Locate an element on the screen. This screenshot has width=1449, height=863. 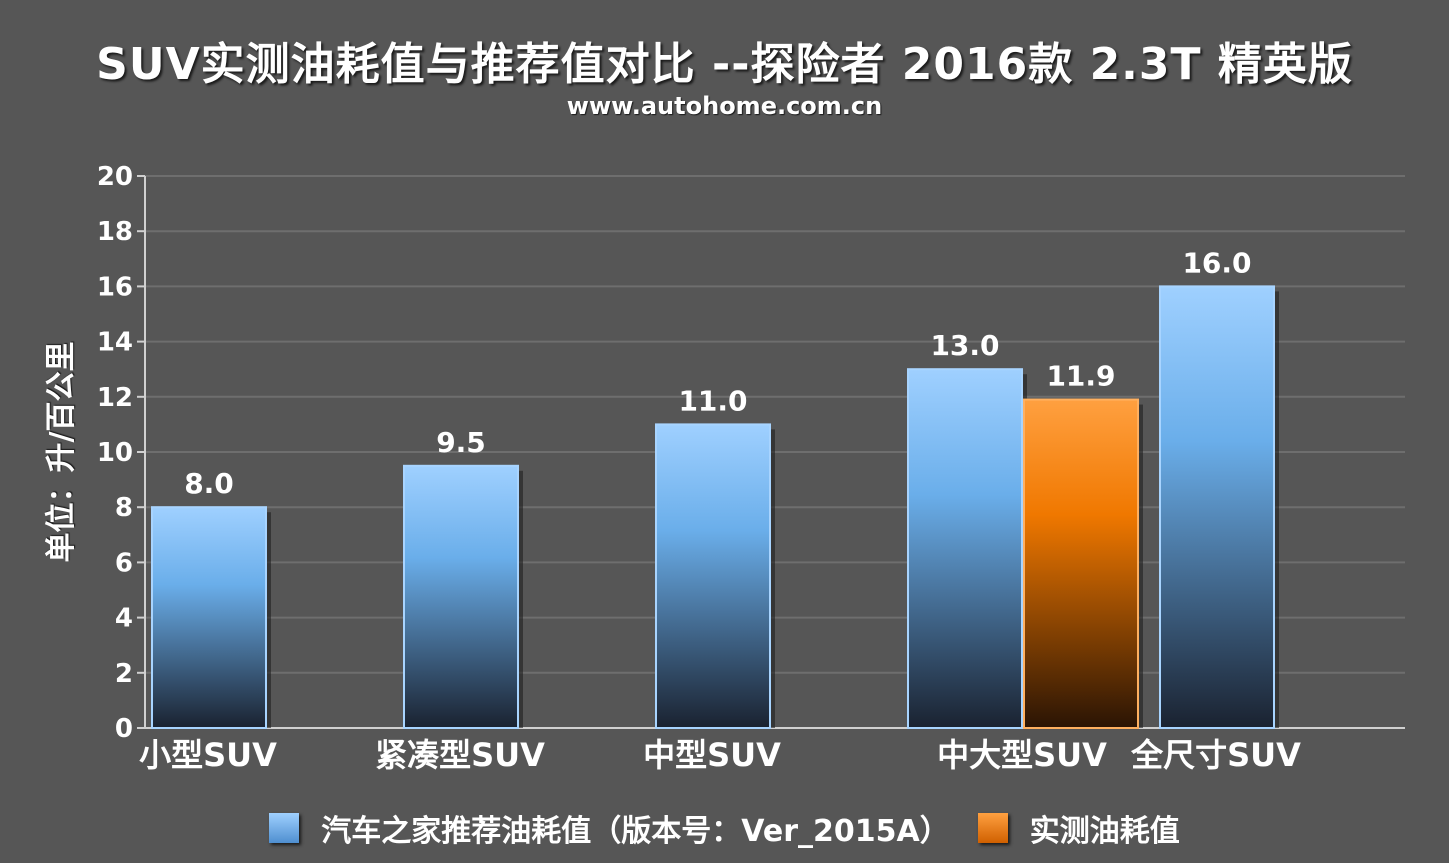
x-tick-label: 全尺寸SUV is located at coordinates (1215, 755).